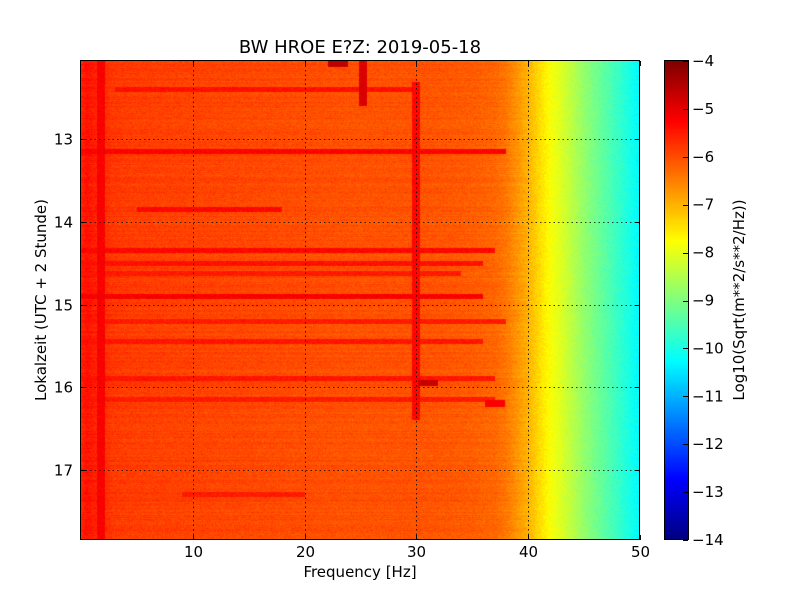 This screenshot has width=800, height=604. I want to click on x-tick-label: 20, so click(305, 552).